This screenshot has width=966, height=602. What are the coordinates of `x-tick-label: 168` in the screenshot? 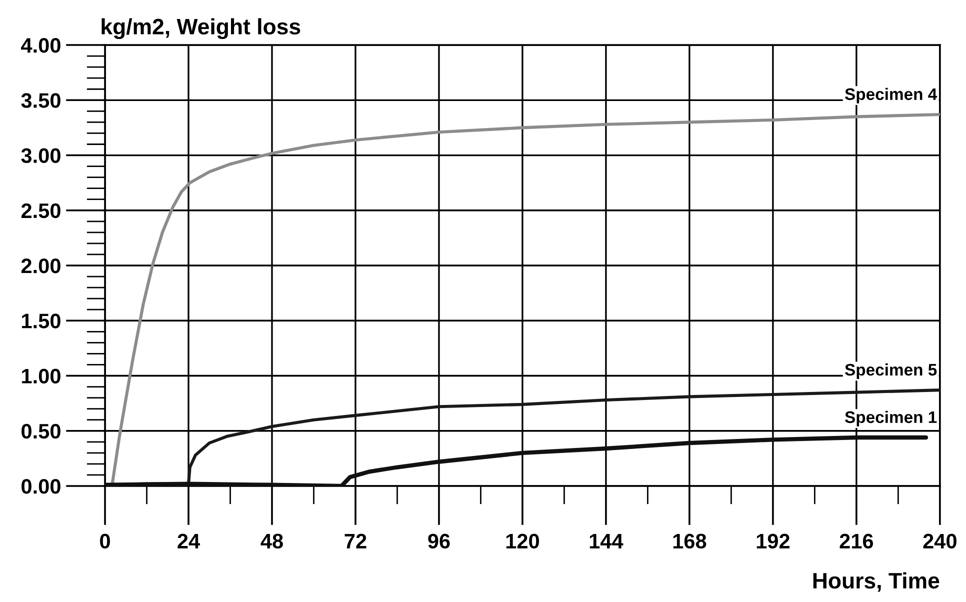 It's located at (689, 541).